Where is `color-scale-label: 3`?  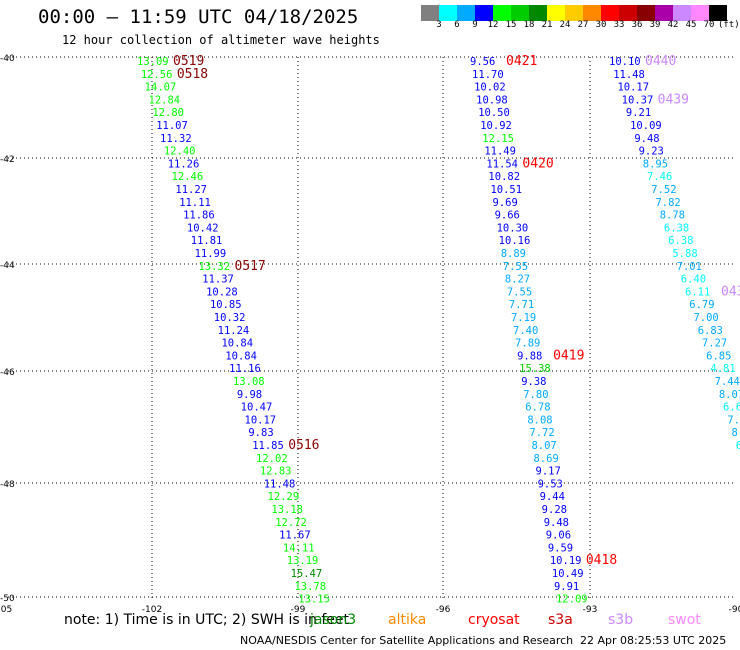 color-scale-label: 3 is located at coordinates (439, 25).